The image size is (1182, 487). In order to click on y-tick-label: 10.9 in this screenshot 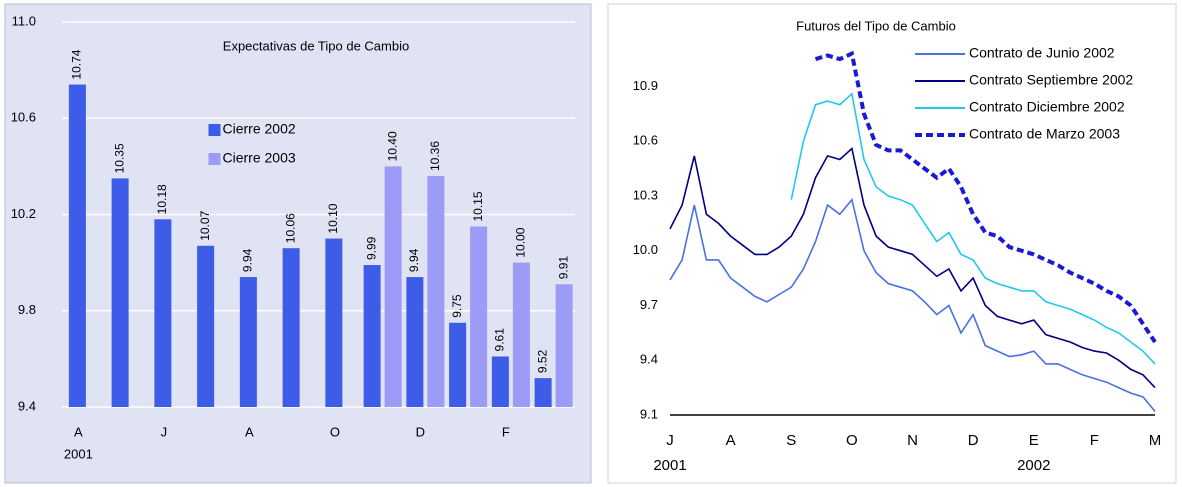, I will do `click(645, 85)`.